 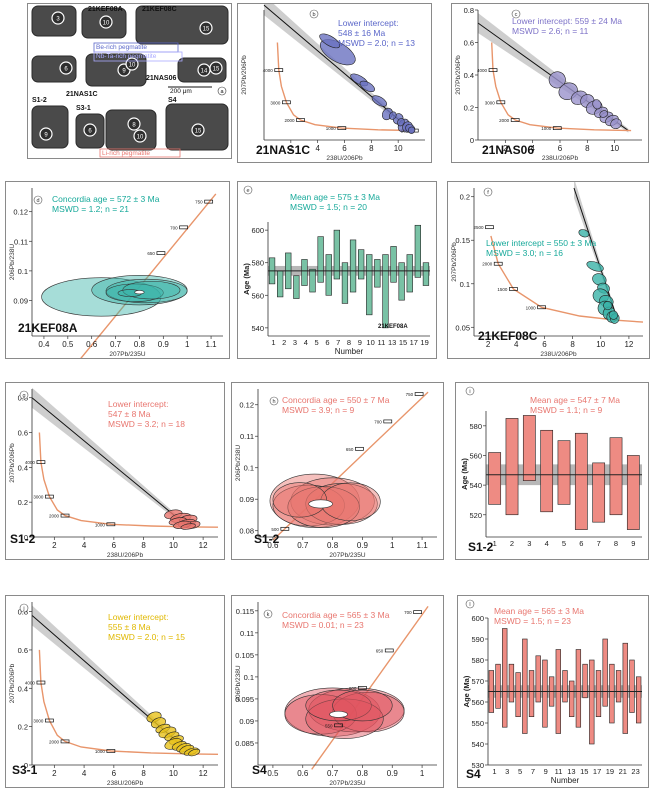 I want to click on age-marker-label: 2500, so click(x=478, y=227).